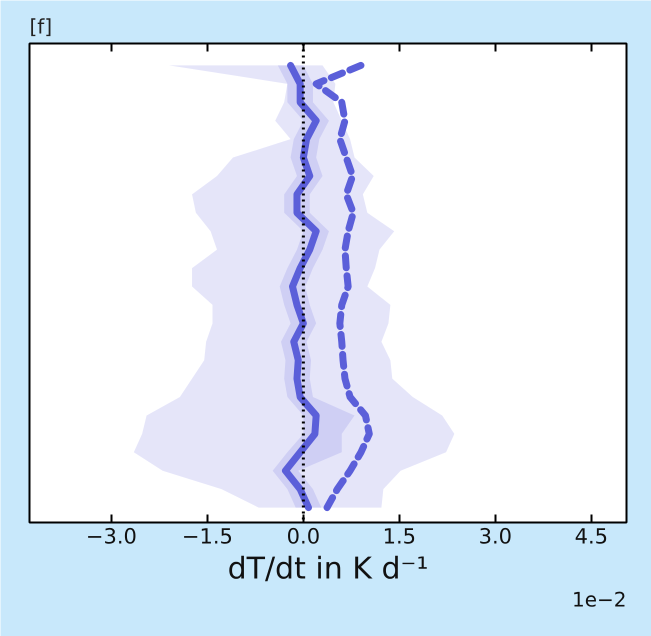 Image resolution: width=651 pixels, height=636 pixels. I want to click on x-tick-label: 0.0, so click(303, 536).